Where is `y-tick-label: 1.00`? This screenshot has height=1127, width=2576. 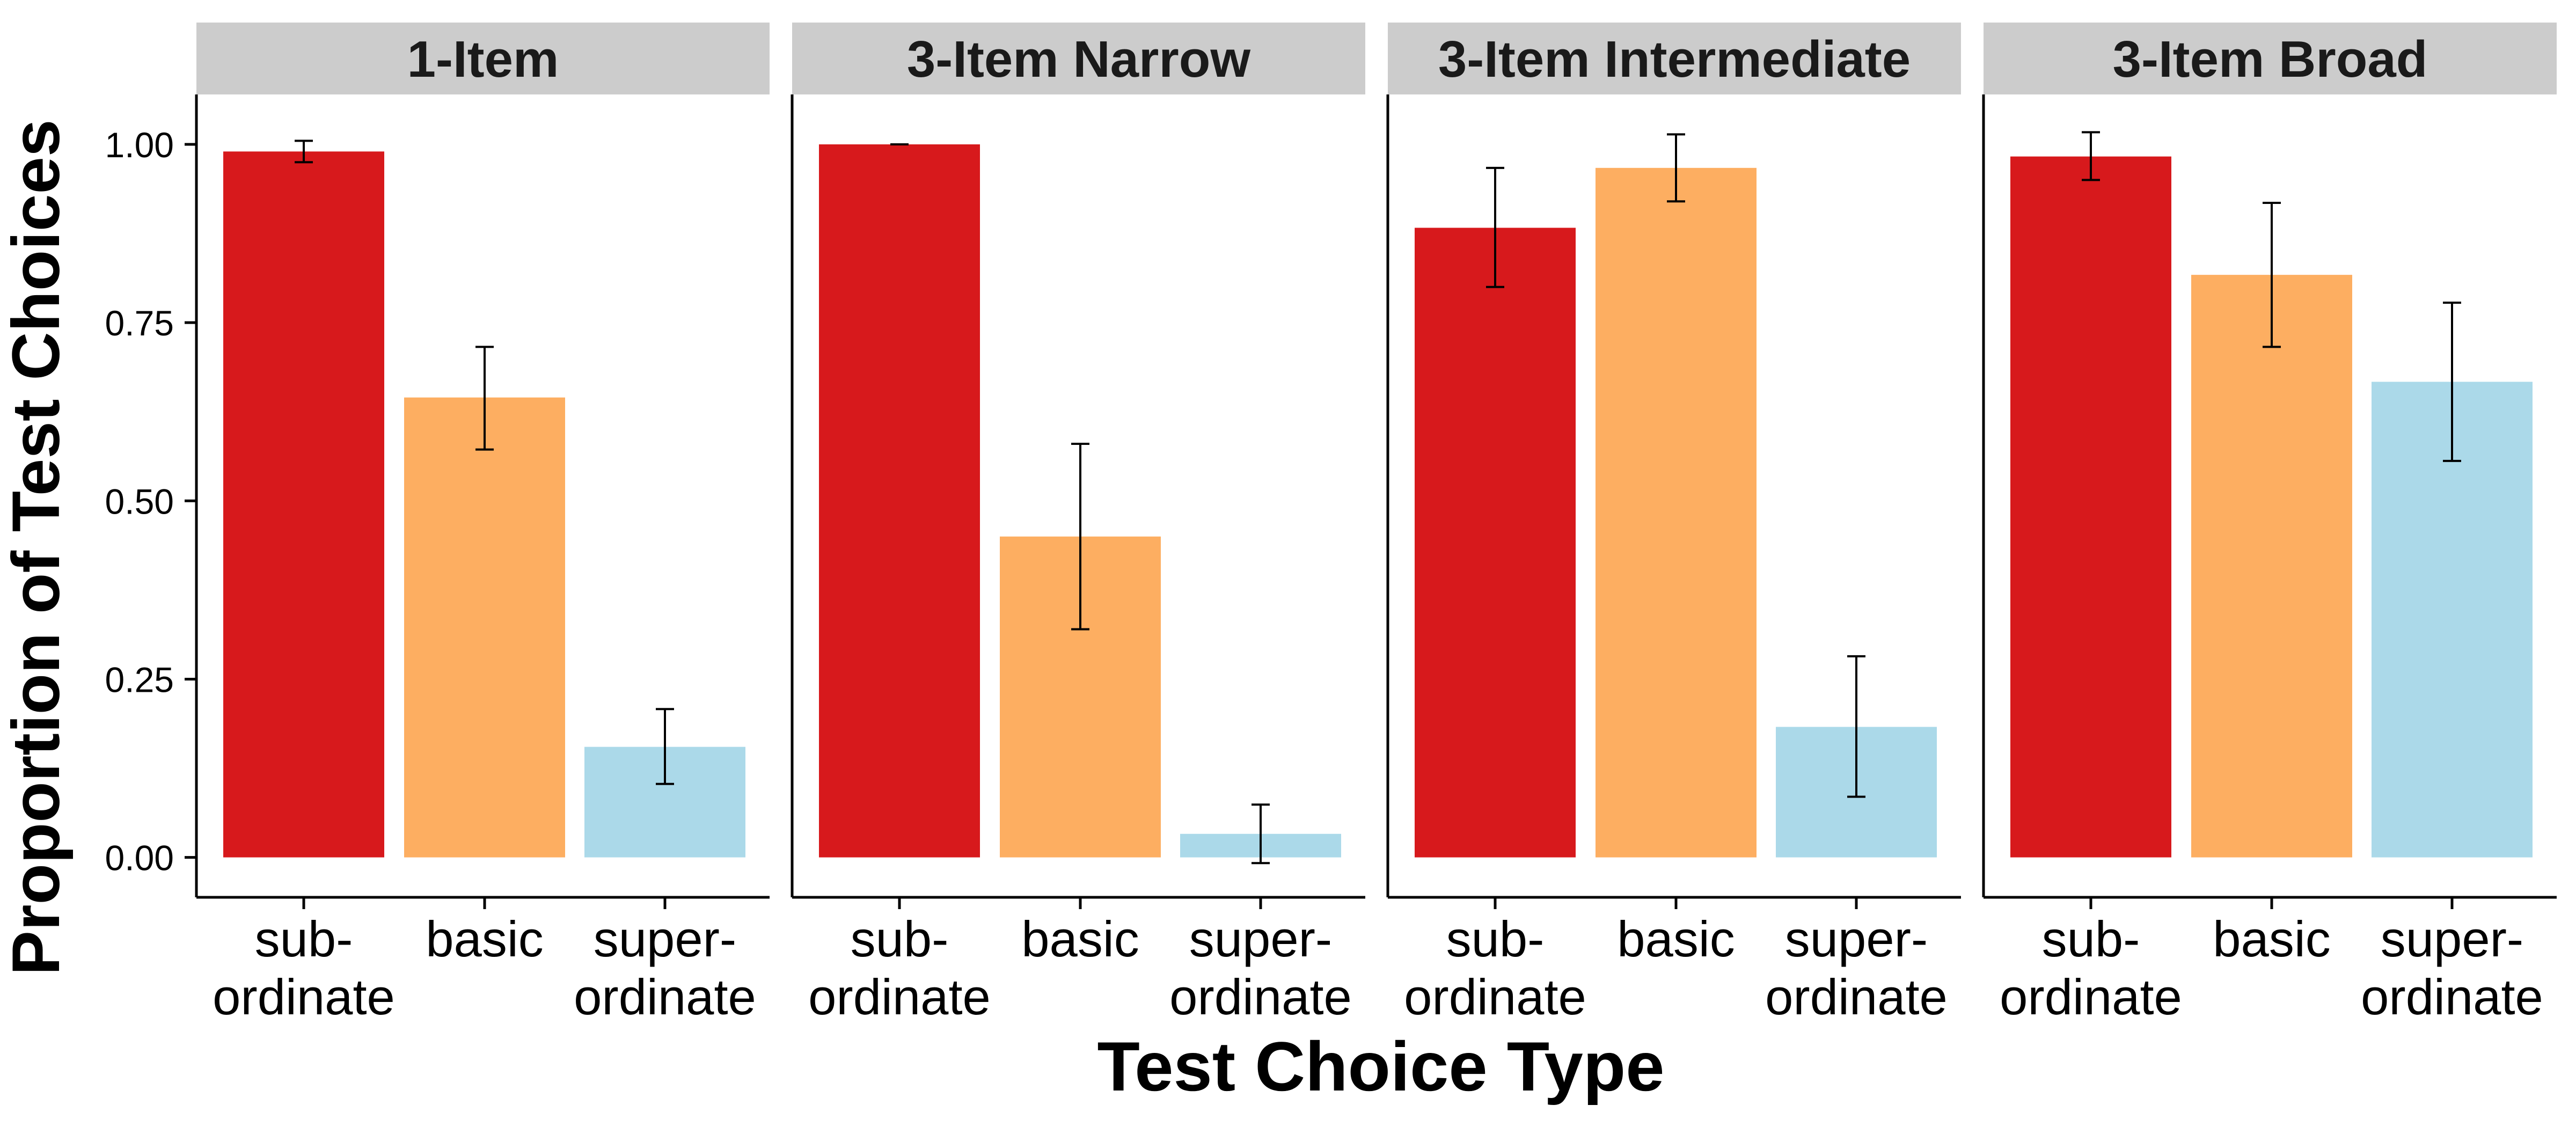 y-tick-label: 1.00 is located at coordinates (139, 145).